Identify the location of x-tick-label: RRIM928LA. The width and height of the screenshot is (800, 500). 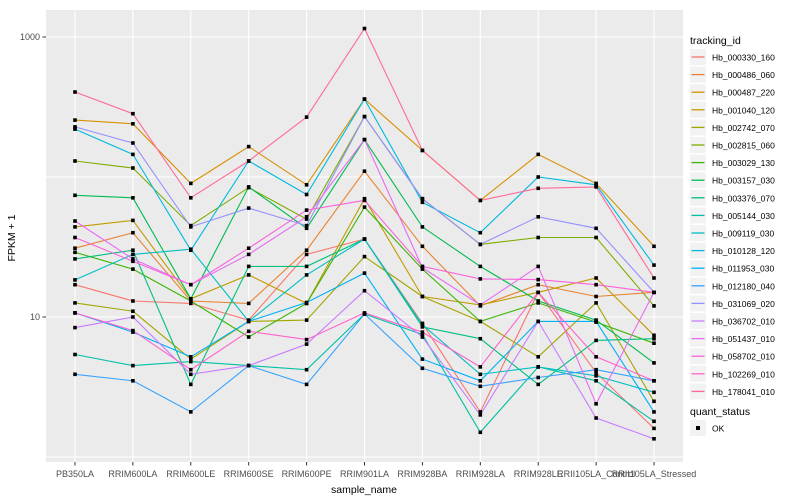
(480, 474).